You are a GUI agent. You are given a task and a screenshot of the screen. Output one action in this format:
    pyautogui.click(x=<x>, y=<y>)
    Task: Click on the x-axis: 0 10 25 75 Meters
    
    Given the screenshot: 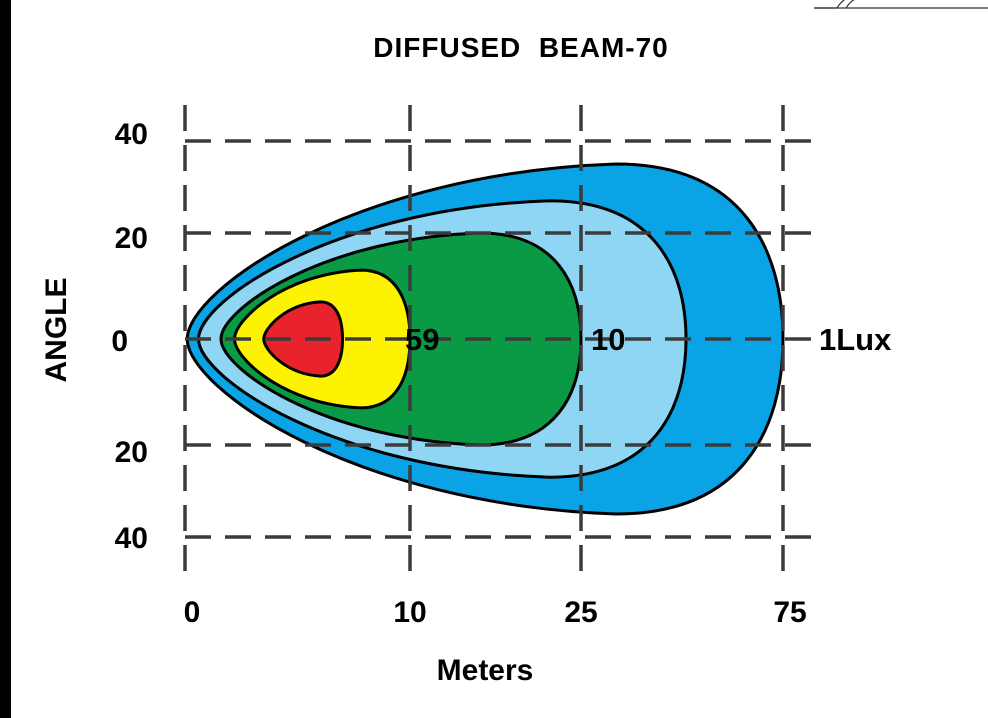 What is the action you would take?
    pyautogui.click(x=495, y=641)
    